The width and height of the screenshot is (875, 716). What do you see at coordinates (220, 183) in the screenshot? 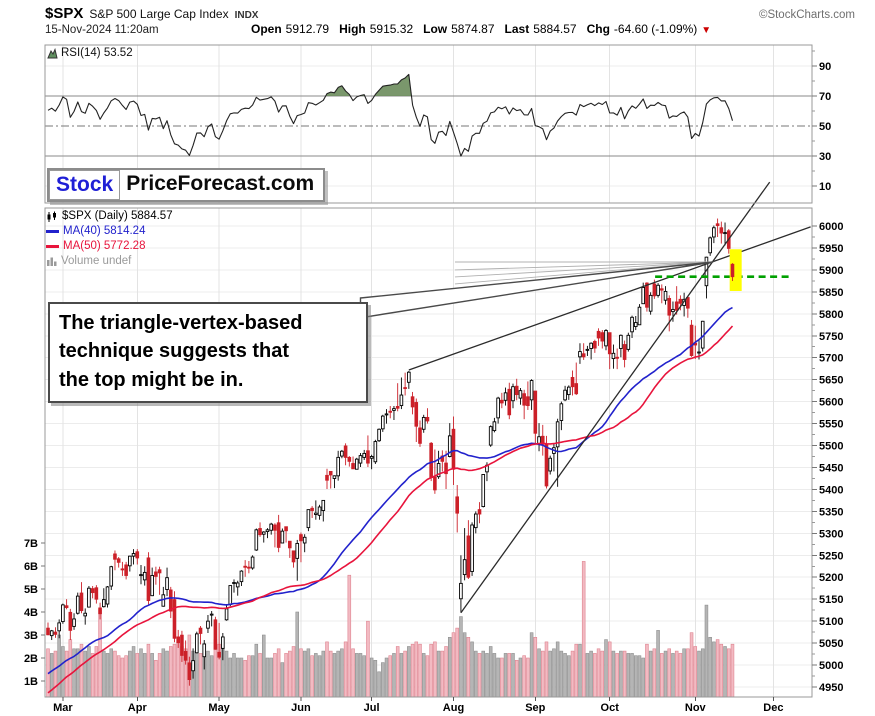
I see `logo-part-priceforecast: PriceForecast.com` at bounding box center [220, 183].